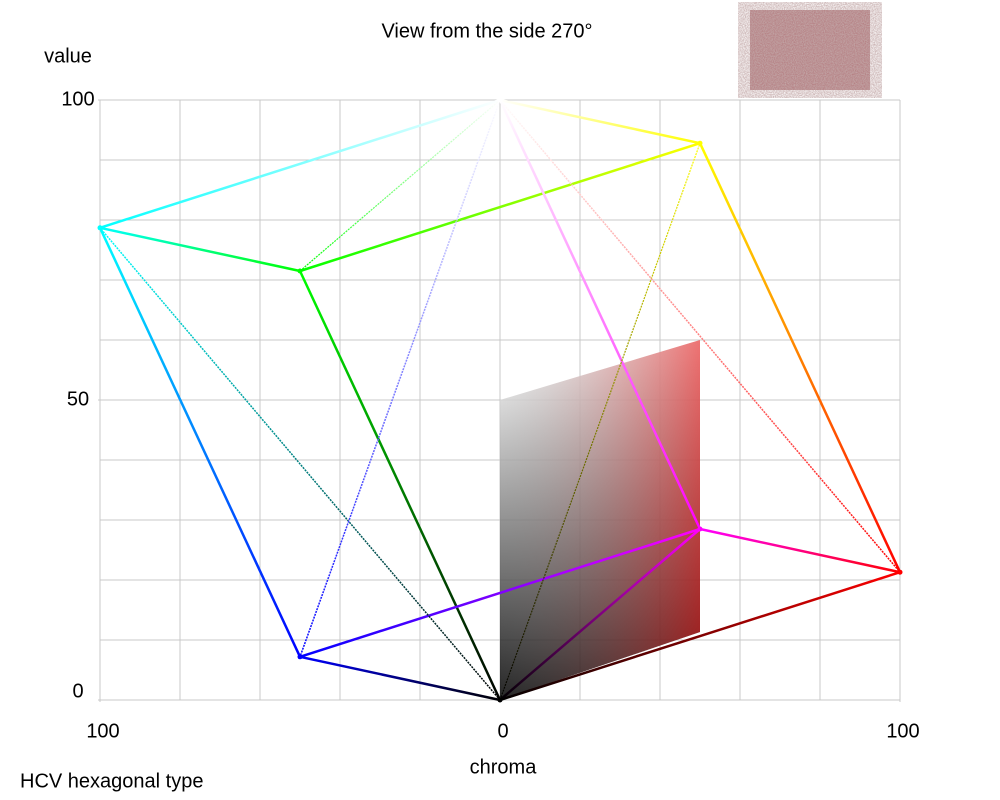 The height and width of the screenshot is (800, 1000). I want to click on color-slice-tint, so click(600, 520).